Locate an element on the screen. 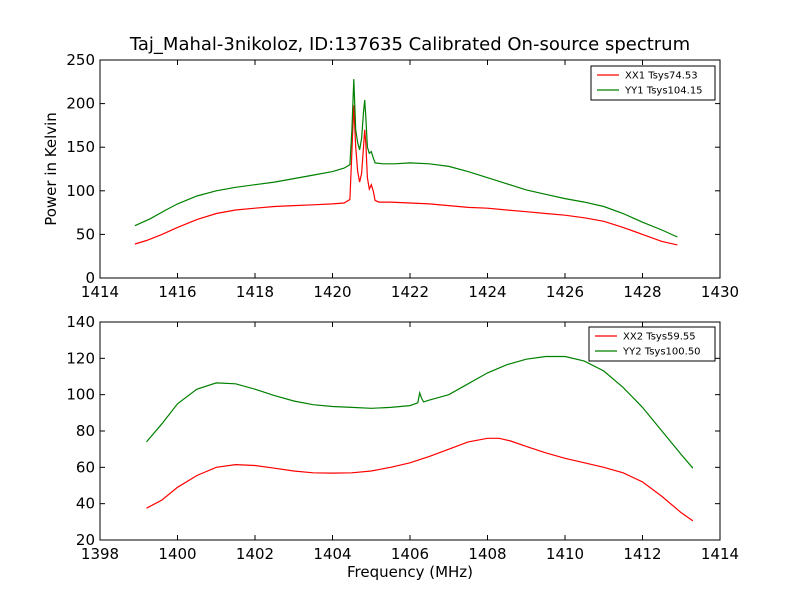 The width and height of the screenshot is (800, 600). x-tick-label: 1402 is located at coordinates (255, 554).